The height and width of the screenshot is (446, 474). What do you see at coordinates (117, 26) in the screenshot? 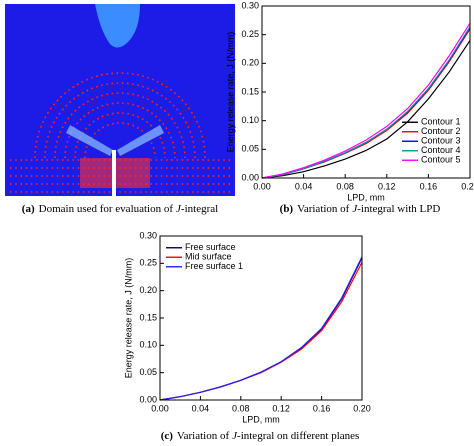
I see `plastic-zone` at bounding box center [117, 26].